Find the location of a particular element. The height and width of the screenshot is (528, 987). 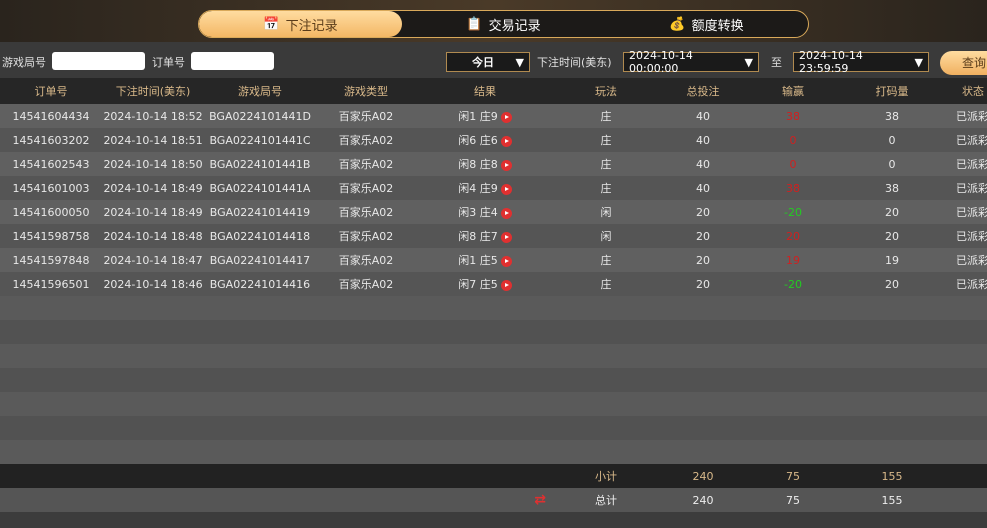

cell-text: 闲1 庄5 is located at coordinates (478, 260).